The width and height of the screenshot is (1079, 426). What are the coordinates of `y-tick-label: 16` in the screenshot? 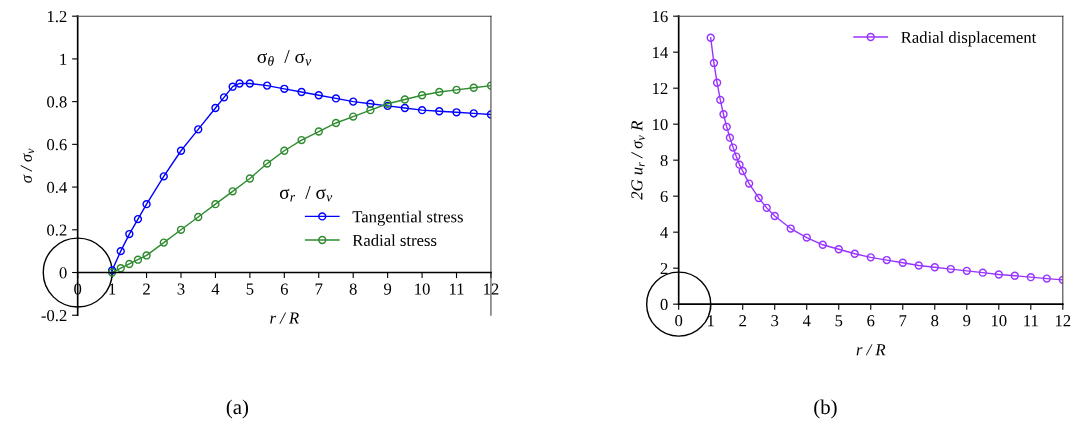 It's located at (660, 16).